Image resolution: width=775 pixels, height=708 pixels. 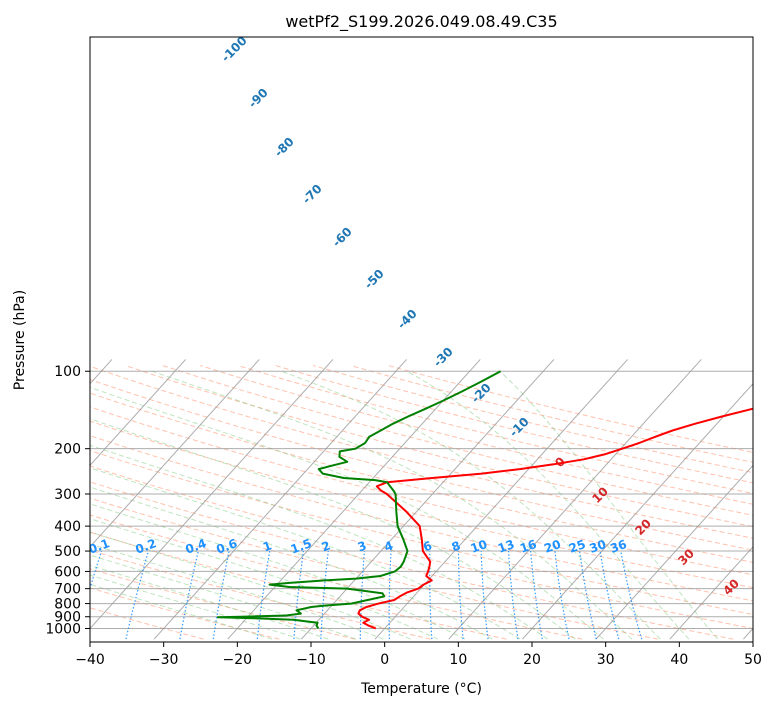 I want to click on dry-adiabat-label: -10, so click(x=519, y=427).